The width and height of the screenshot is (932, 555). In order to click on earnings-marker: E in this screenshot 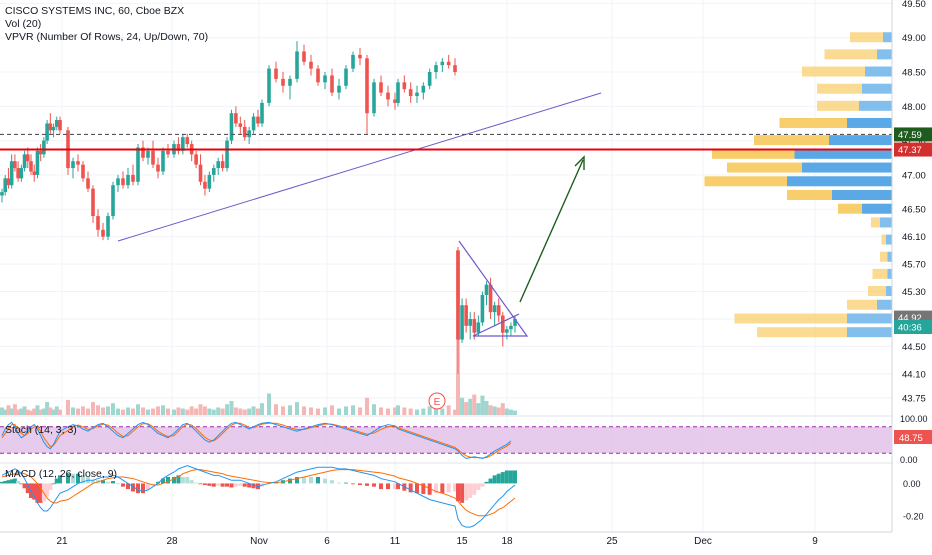, I will do `click(437, 401)`.